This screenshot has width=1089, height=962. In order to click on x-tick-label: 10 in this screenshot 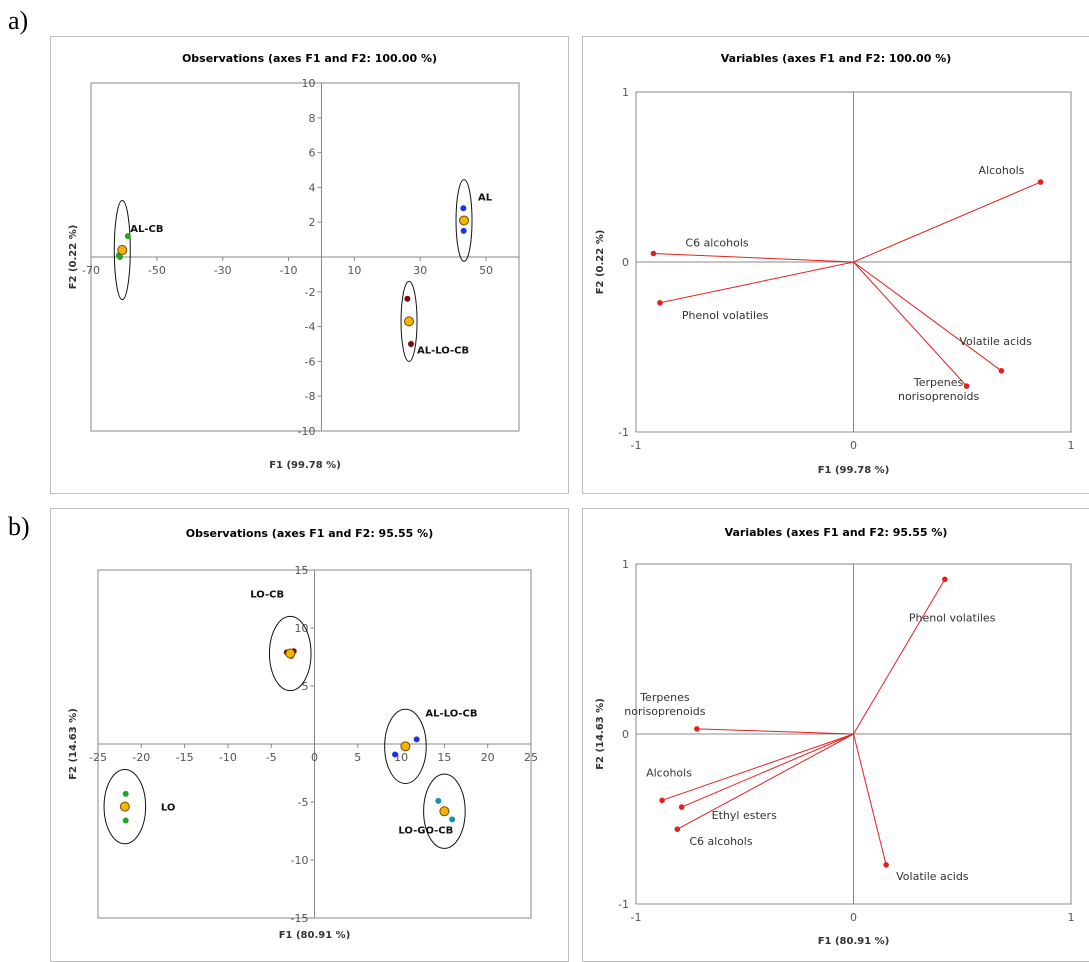, I will do `click(354, 270)`.